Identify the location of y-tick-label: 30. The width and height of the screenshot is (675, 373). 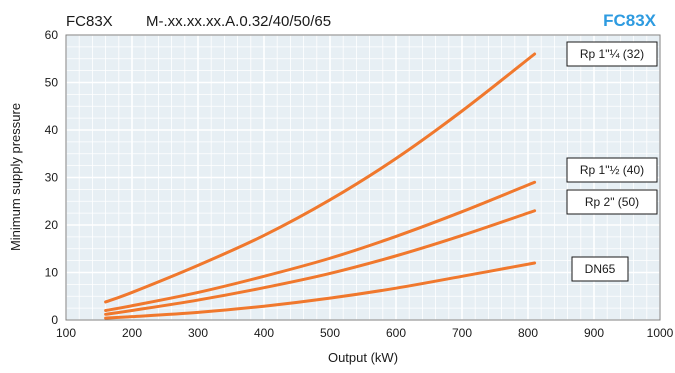
(52, 178).